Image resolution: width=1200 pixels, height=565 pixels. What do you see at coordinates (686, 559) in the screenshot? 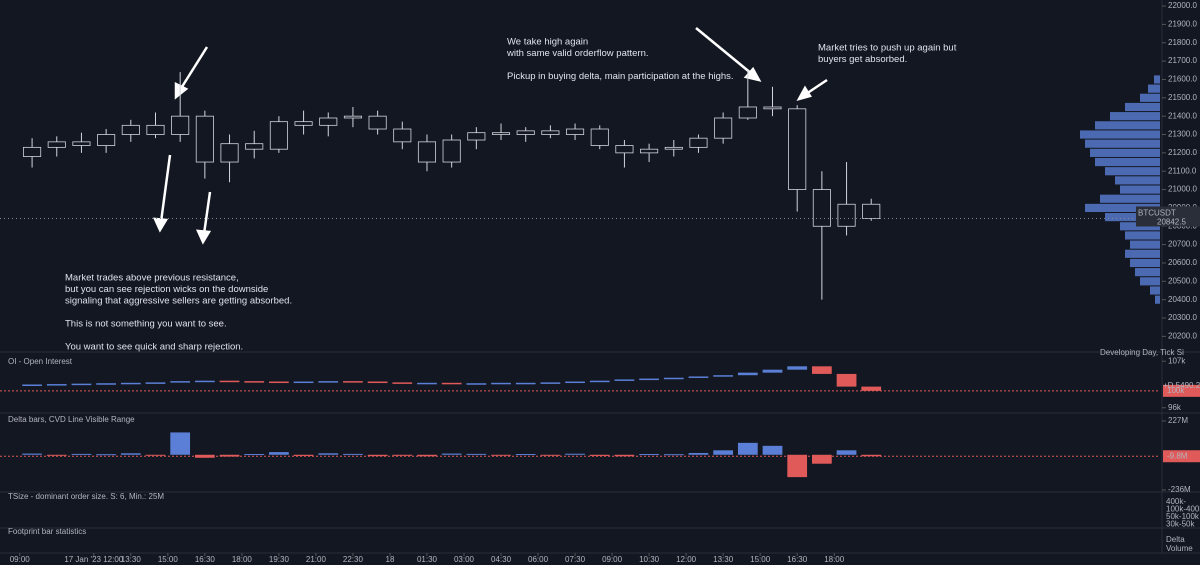
I see `x-tick-label: 12:00` at bounding box center [686, 559].